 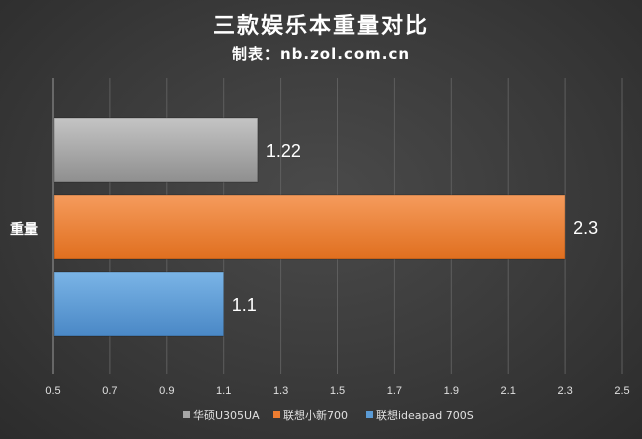 I want to click on data-label: 1.22, so click(x=283, y=151).